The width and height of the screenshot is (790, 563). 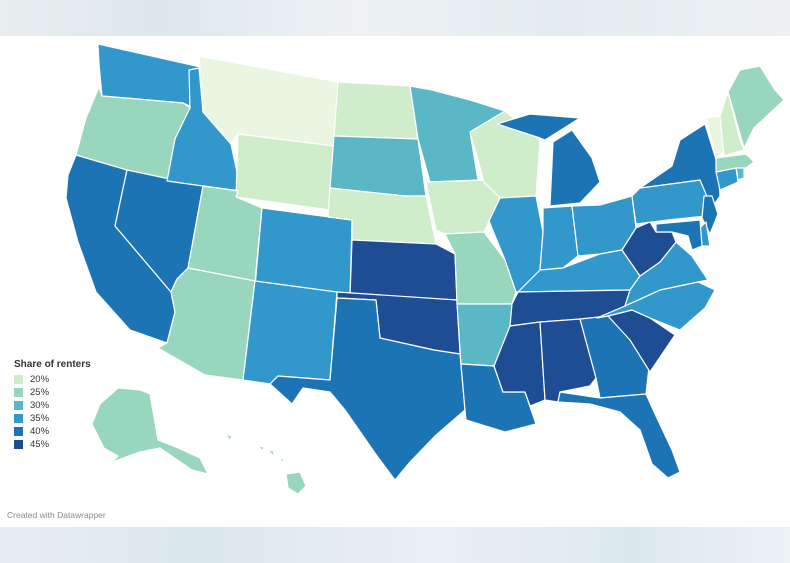 I want to click on legend-item: 20%, so click(x=69, y=379).